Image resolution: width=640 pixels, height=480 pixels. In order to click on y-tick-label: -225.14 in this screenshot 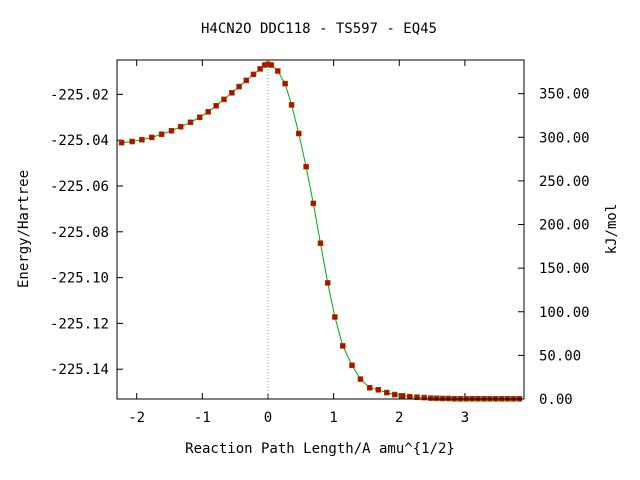, I will do `click(79, 370)`.